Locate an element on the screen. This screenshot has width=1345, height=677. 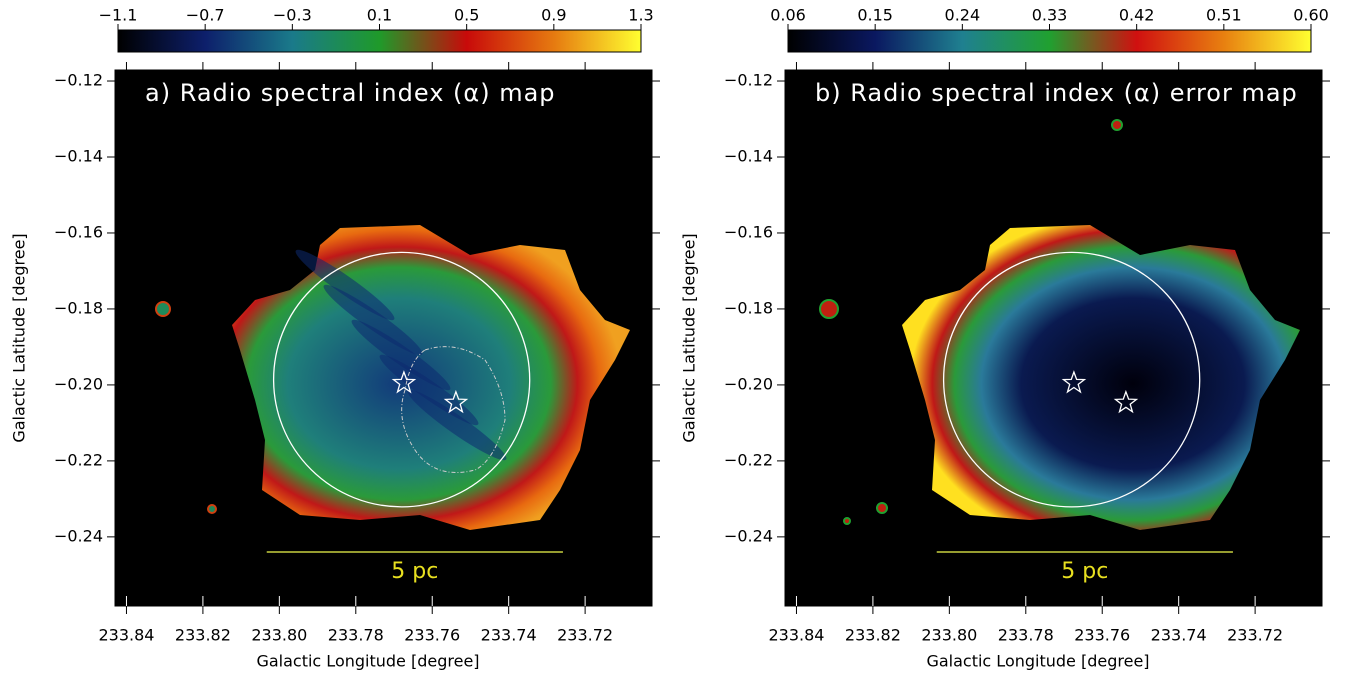
colorbar-tick-label: 0.33 is located at coordinates (1050, 15).